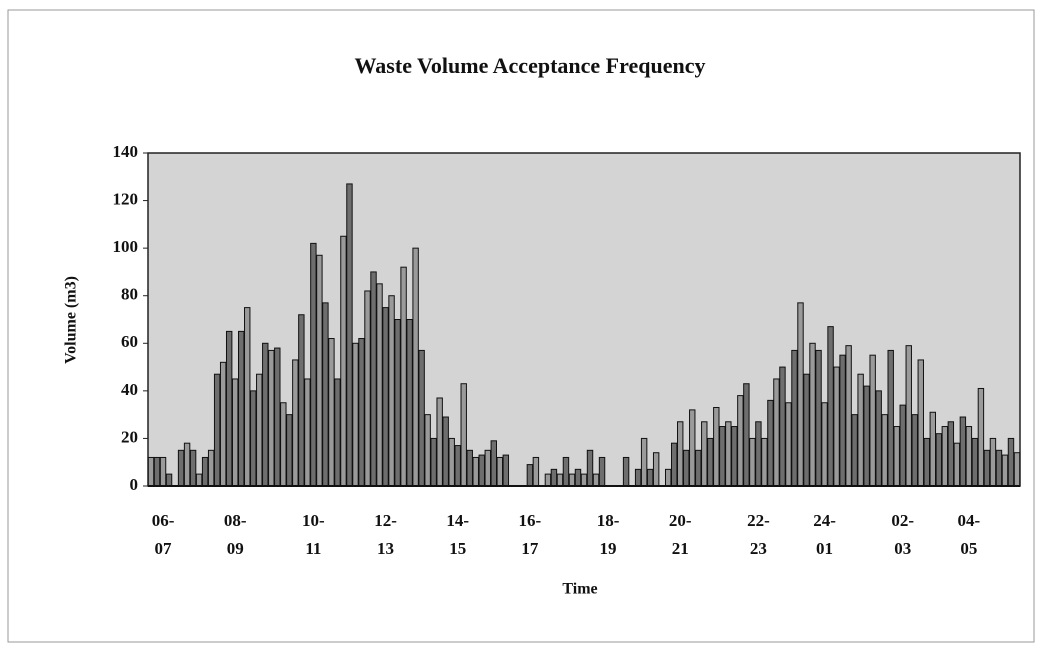 This screenshot has width=1042, height=650. Describe the element at coordinates (164, 548) in the screenshot. I see `x-tick-label-line: 07` at that location.